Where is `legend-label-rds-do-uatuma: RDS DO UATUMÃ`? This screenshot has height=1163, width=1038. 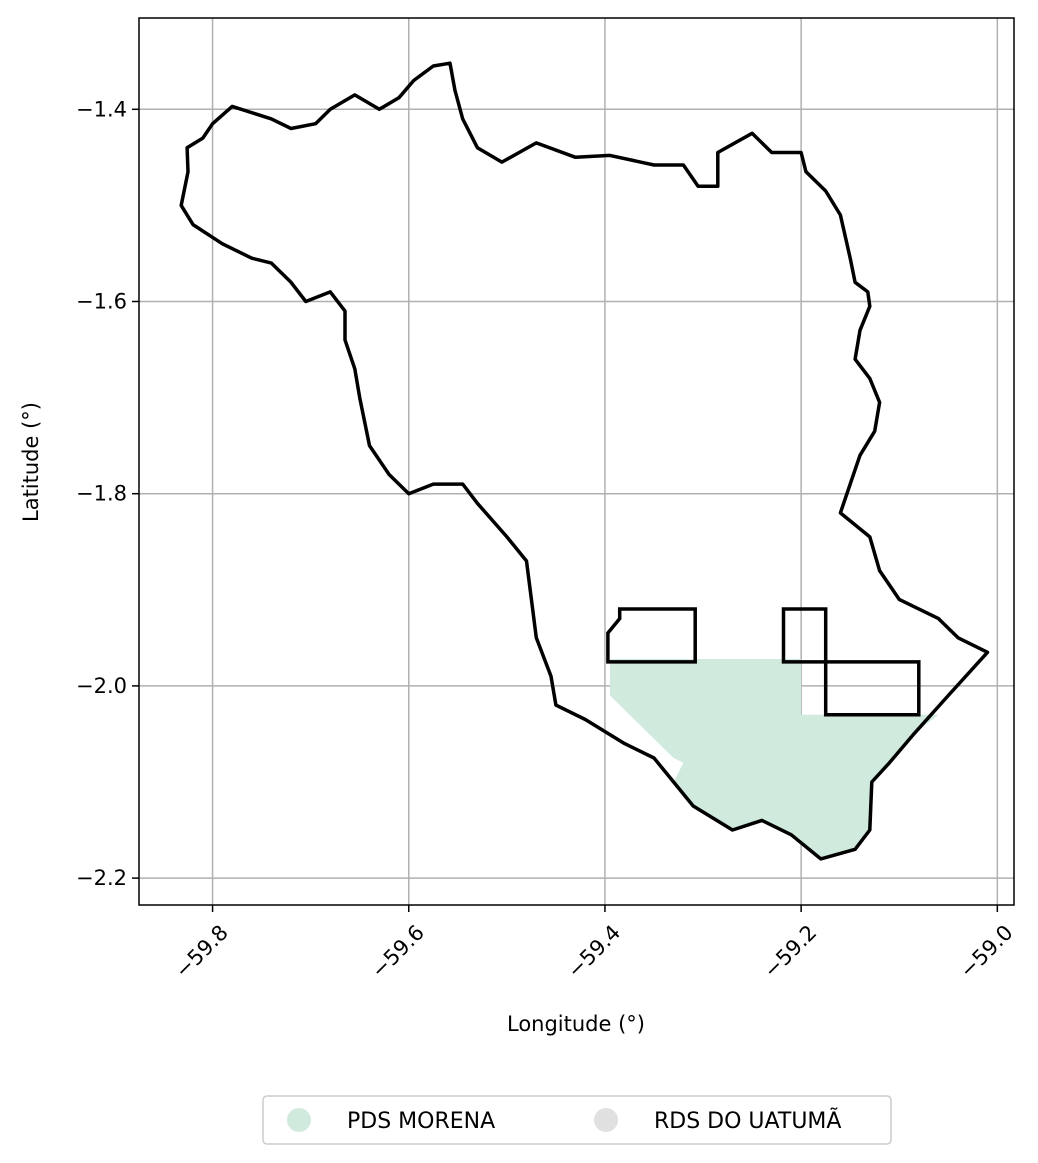
legend-label-rds-do-uatuma: RDS DO UATUMÃ is located at coordinates (747, 1120).